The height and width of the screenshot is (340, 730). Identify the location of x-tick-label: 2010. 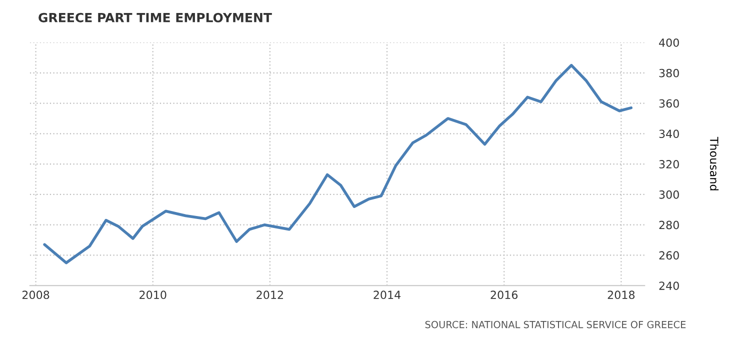
(153, 295).